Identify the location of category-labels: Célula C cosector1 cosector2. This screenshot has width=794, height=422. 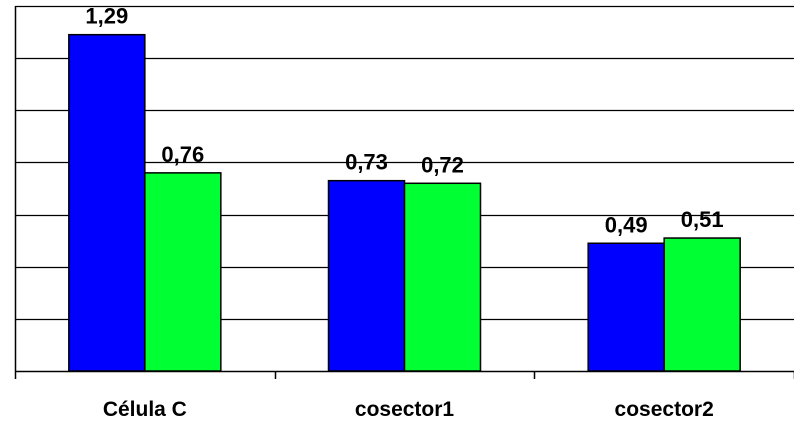
(408, 409).